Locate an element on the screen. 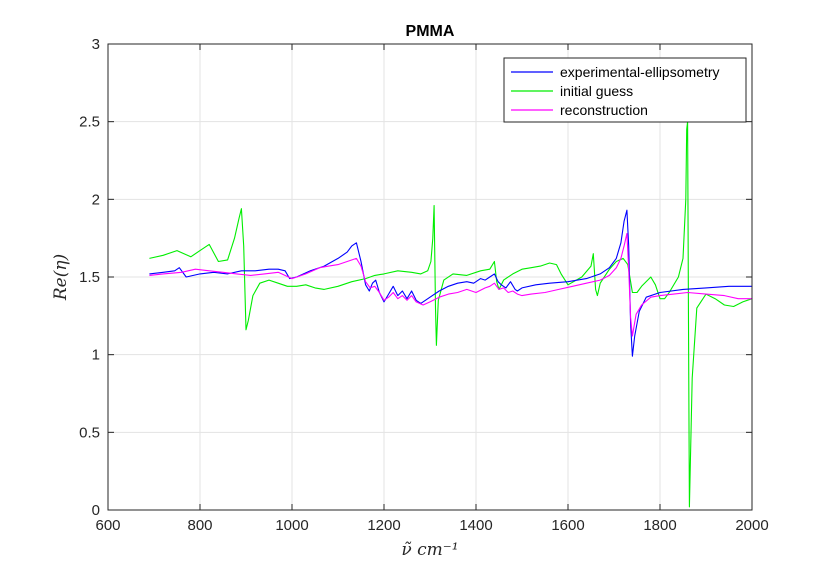 The height and width of the screenshot is (573, 830). legend-box is located at coordinates (625, 90).